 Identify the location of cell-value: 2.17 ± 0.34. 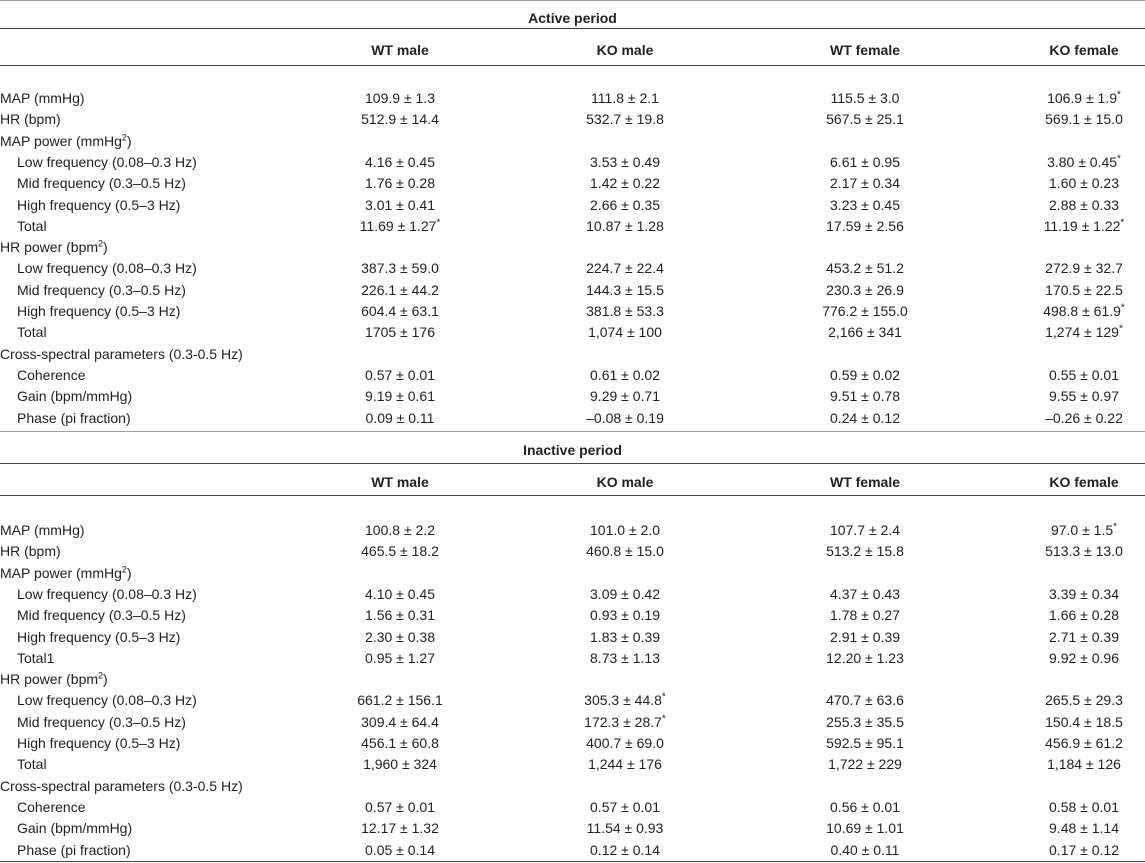
(865, 183).